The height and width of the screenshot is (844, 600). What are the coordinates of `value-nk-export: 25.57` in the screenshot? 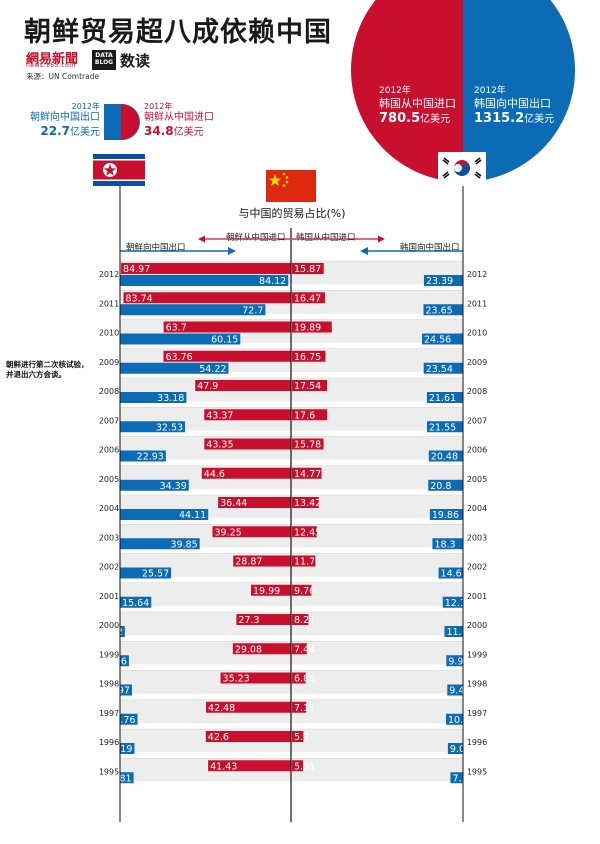 It's located at (155, 574).